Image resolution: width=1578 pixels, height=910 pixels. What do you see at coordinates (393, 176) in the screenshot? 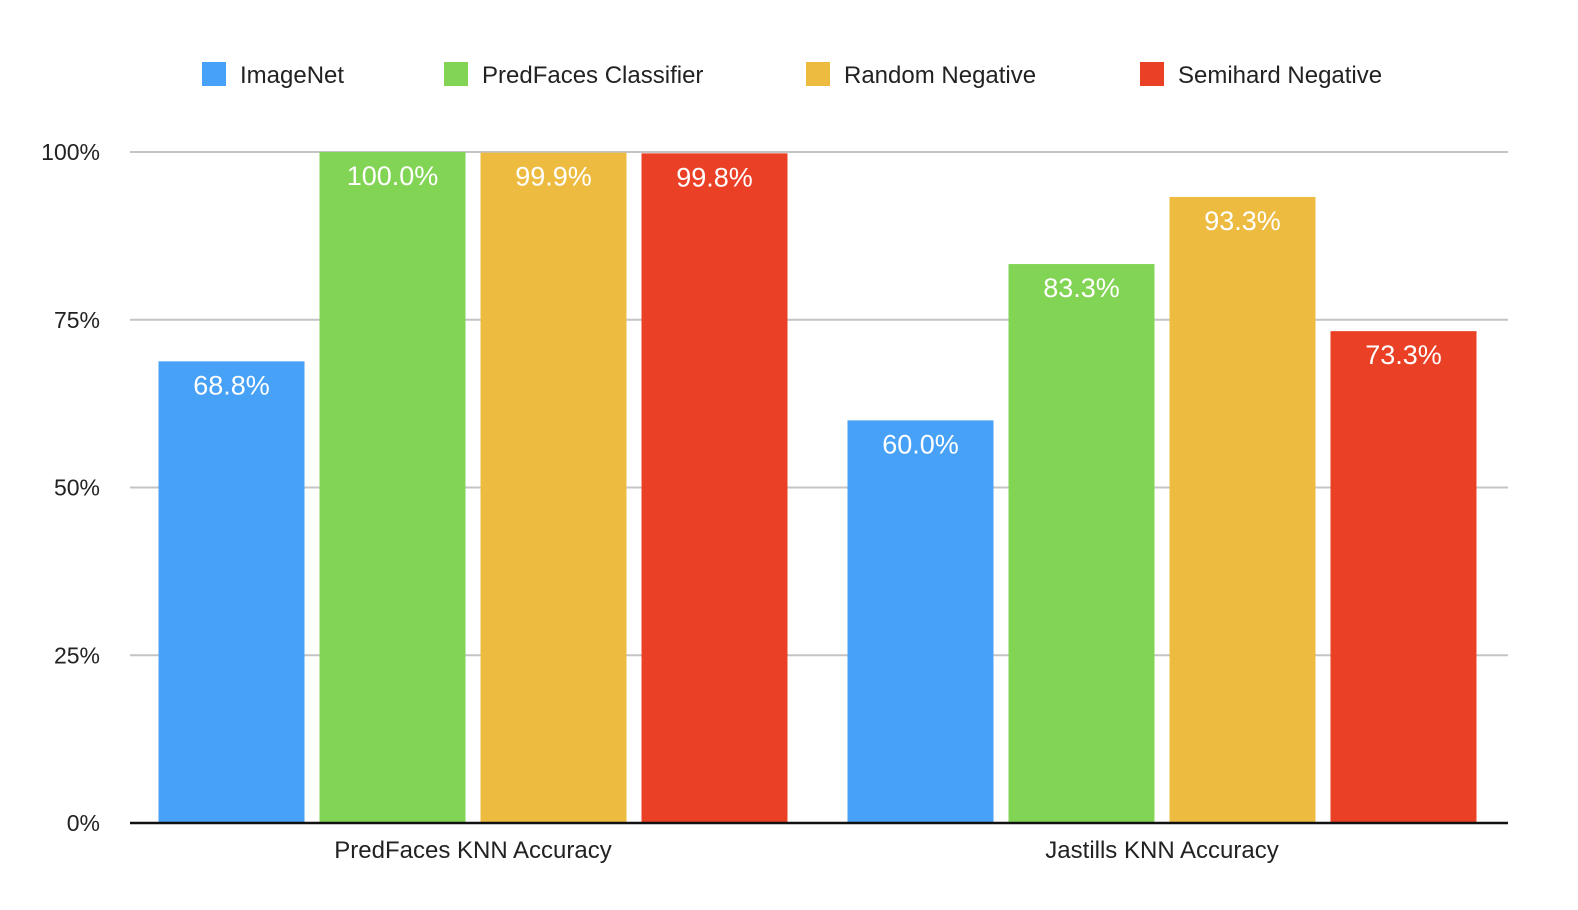
I see `bar-value-label: 100.0%` at bounding box center [393, 176].